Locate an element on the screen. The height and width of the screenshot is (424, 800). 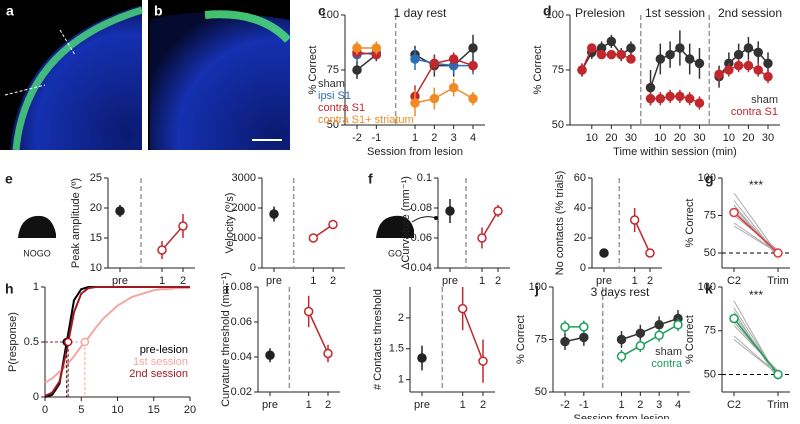
threshold-drop is located at coordinates (65, 369).